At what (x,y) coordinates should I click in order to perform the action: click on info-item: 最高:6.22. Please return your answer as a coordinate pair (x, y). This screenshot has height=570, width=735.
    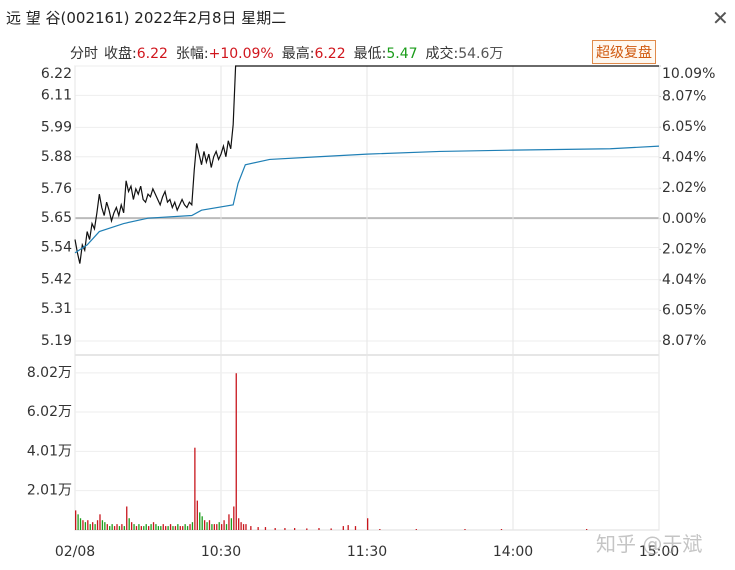
    Looking at the image, I should click on (315, 53).